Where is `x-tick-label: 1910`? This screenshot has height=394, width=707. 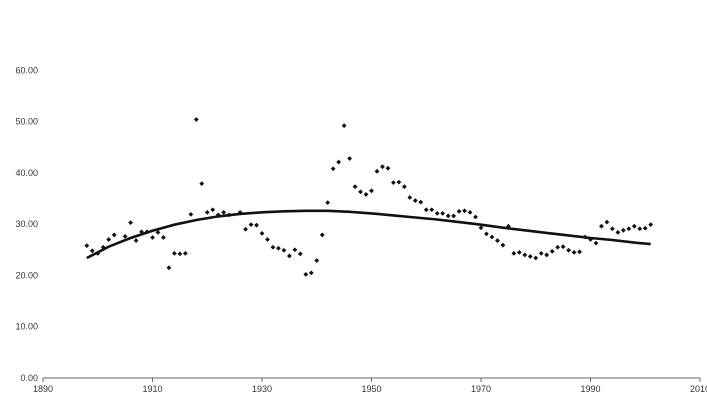
x-tick-label: 1910 is located at coordinates (152, 389).